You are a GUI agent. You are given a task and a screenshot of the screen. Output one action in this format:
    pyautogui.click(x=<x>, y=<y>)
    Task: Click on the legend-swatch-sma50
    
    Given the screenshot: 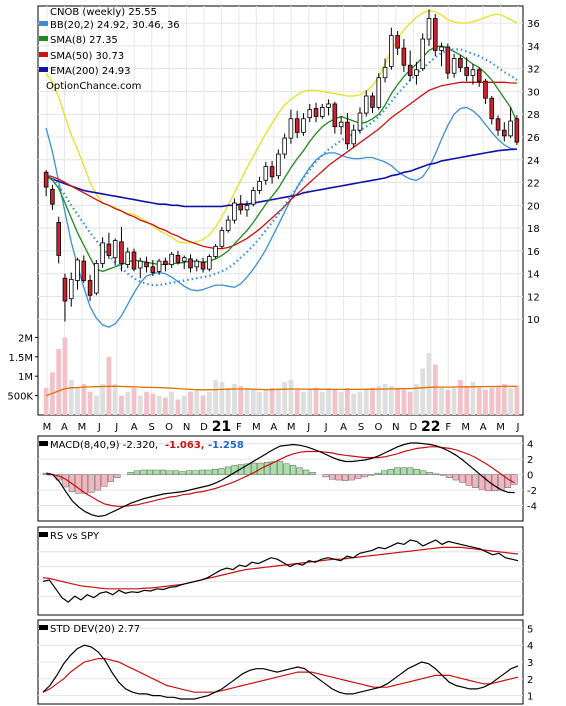 What is the action you would take?
    pyautogui.click(x=43, y=54)
    